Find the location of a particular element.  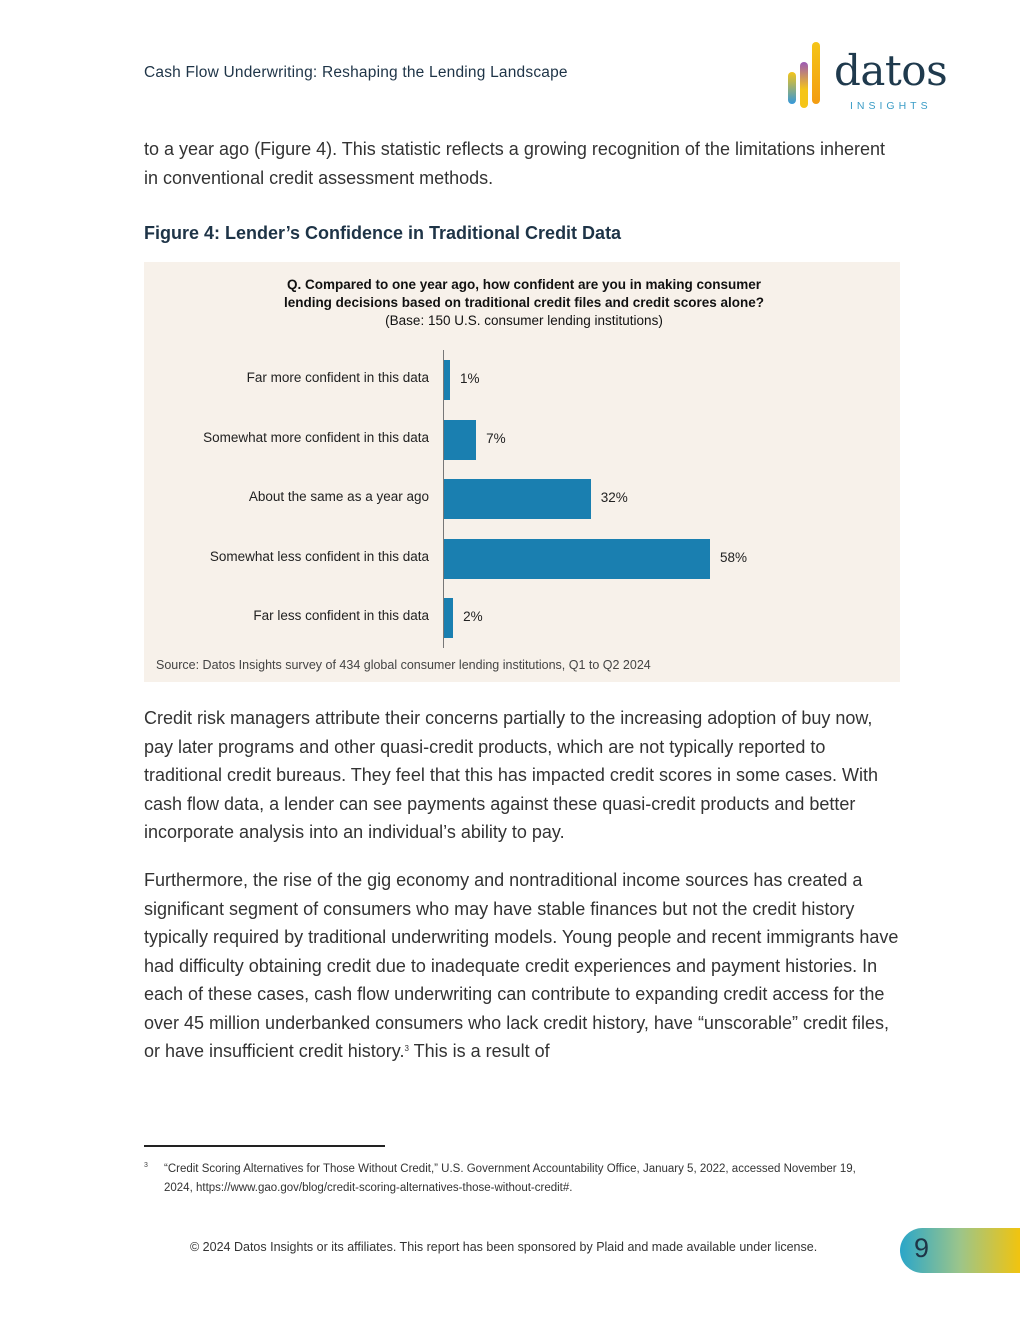

footnote-ref: 3 is located at coordinates (406, 1048).